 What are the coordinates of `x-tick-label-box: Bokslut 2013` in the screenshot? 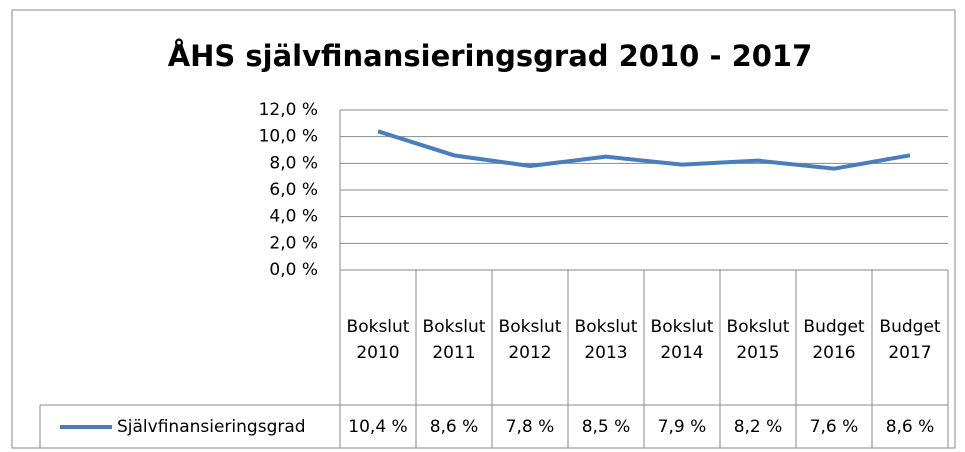 It's located at (606, 340).